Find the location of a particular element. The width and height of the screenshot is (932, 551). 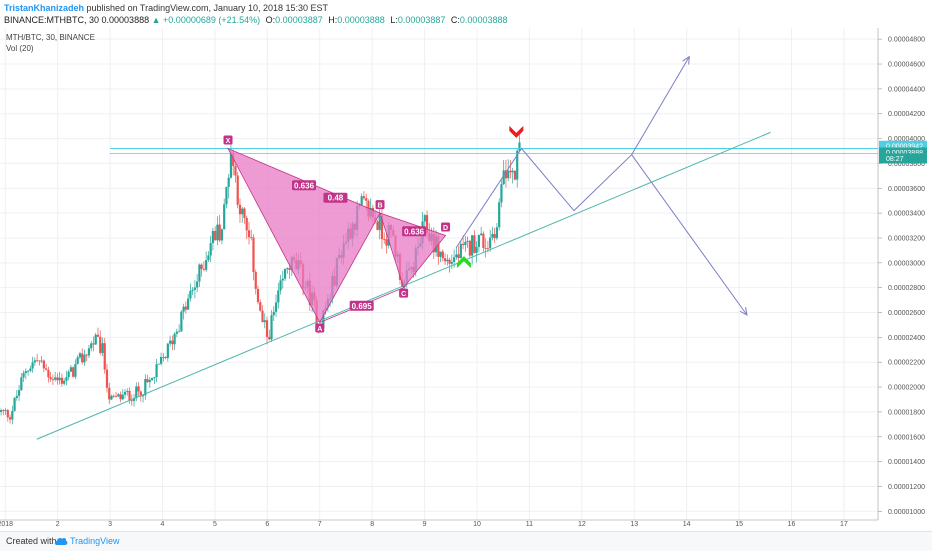

y-tick-label: 0.00001800 is located at coordinates (906, 412).